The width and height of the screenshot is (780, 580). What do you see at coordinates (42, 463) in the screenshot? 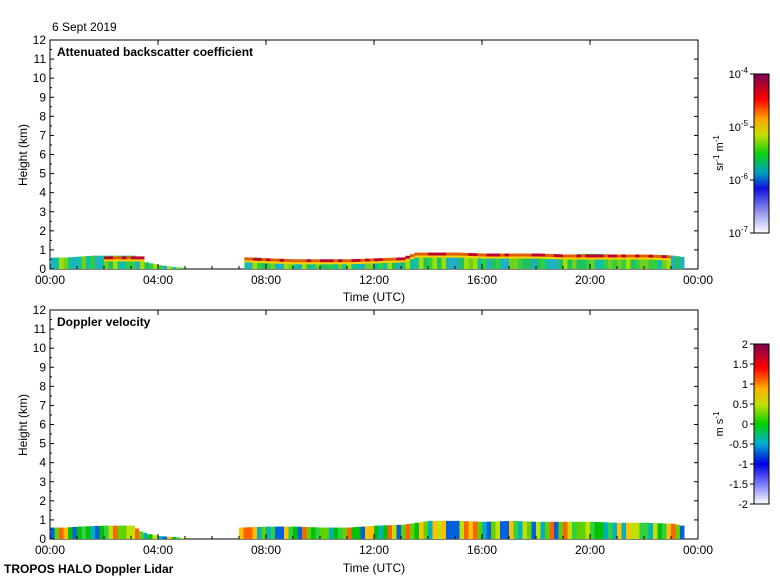
I see `y-tick-label: 4` at bounding box center [42, 463].